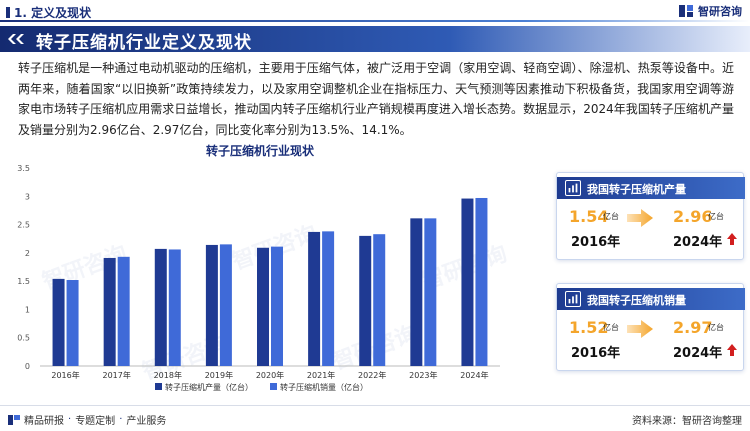  I want to click on x-tick-label: 2018年, so click(168, 375).